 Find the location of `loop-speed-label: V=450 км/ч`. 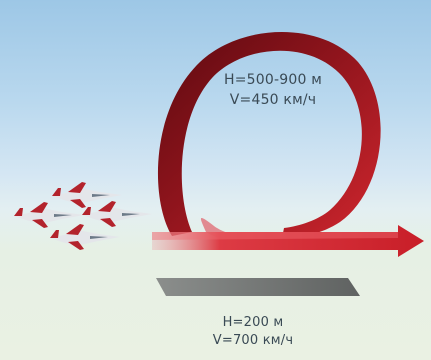

loop-speed-label: V=450 км/ч is located at coordinates (273, 100).